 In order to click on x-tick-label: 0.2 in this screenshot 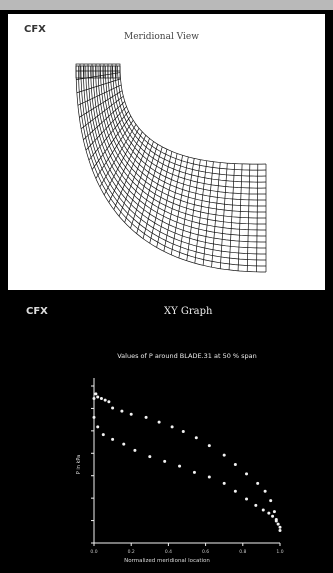, I will do `click(131, 552)`.